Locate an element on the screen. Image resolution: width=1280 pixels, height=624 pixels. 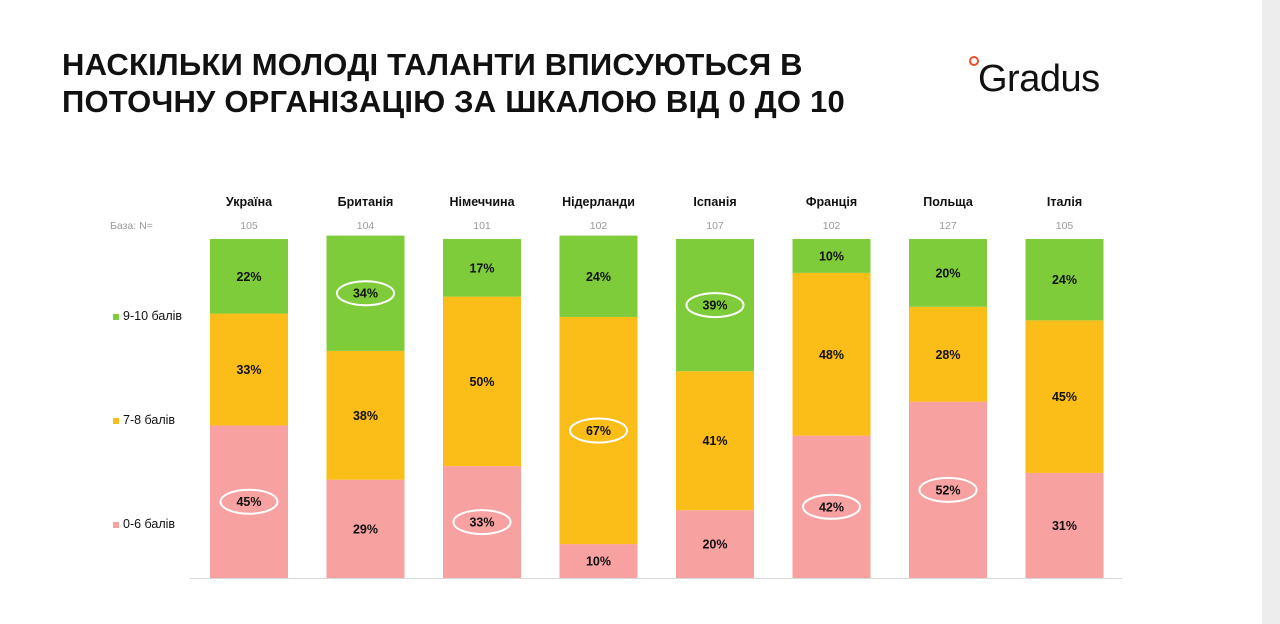
category-label: Італія is located at coordinates (1064, 202).